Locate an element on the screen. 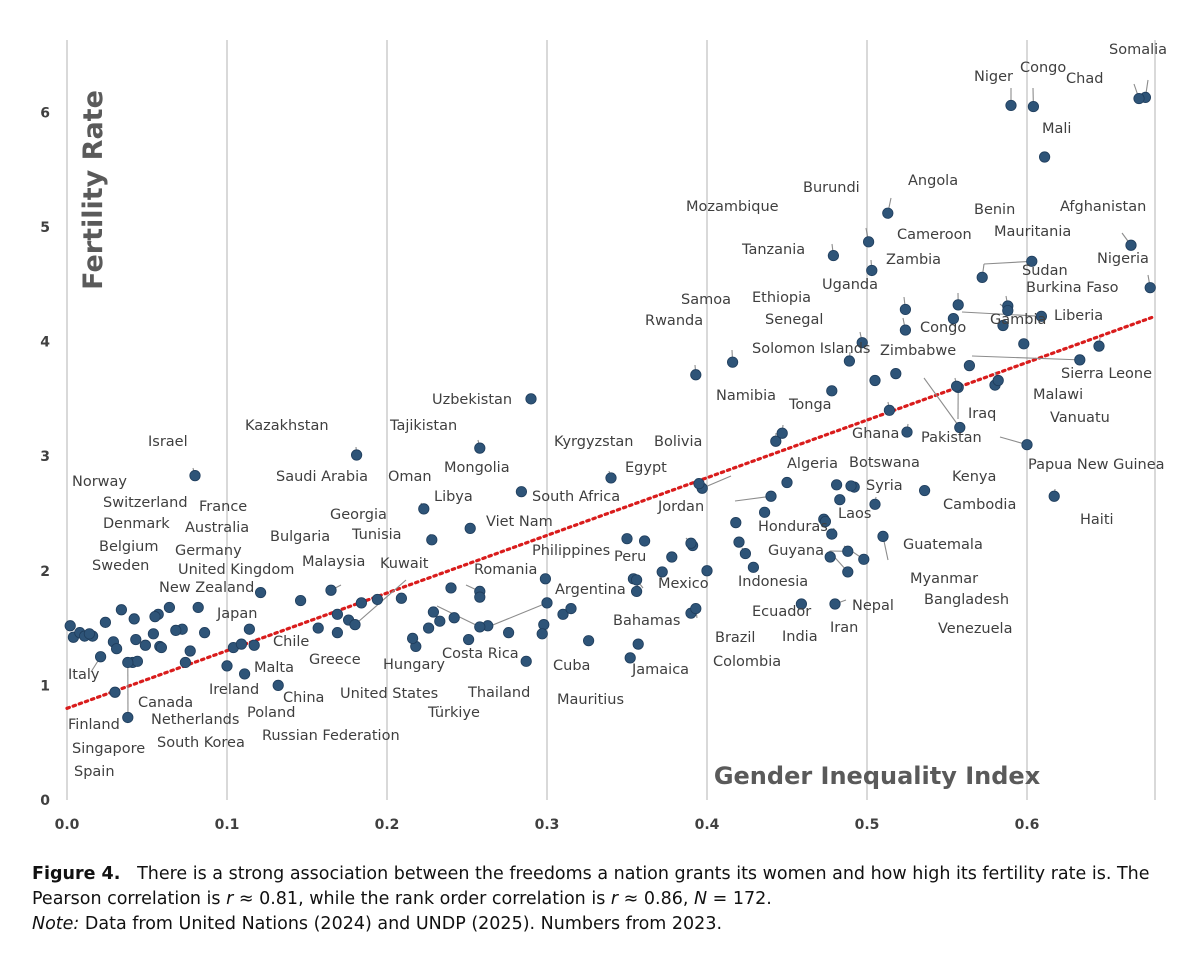 The width and height of the screenshot is (1200, 965). point-label: Algeria is located at coordinates (812, 464).